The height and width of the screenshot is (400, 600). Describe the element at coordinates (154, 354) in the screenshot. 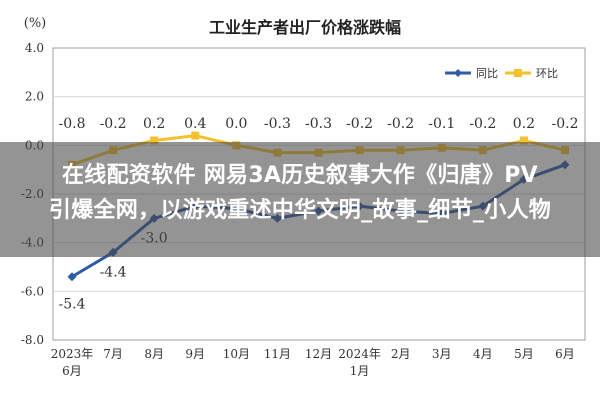

I see `x-tick-label: 8月` at that location.